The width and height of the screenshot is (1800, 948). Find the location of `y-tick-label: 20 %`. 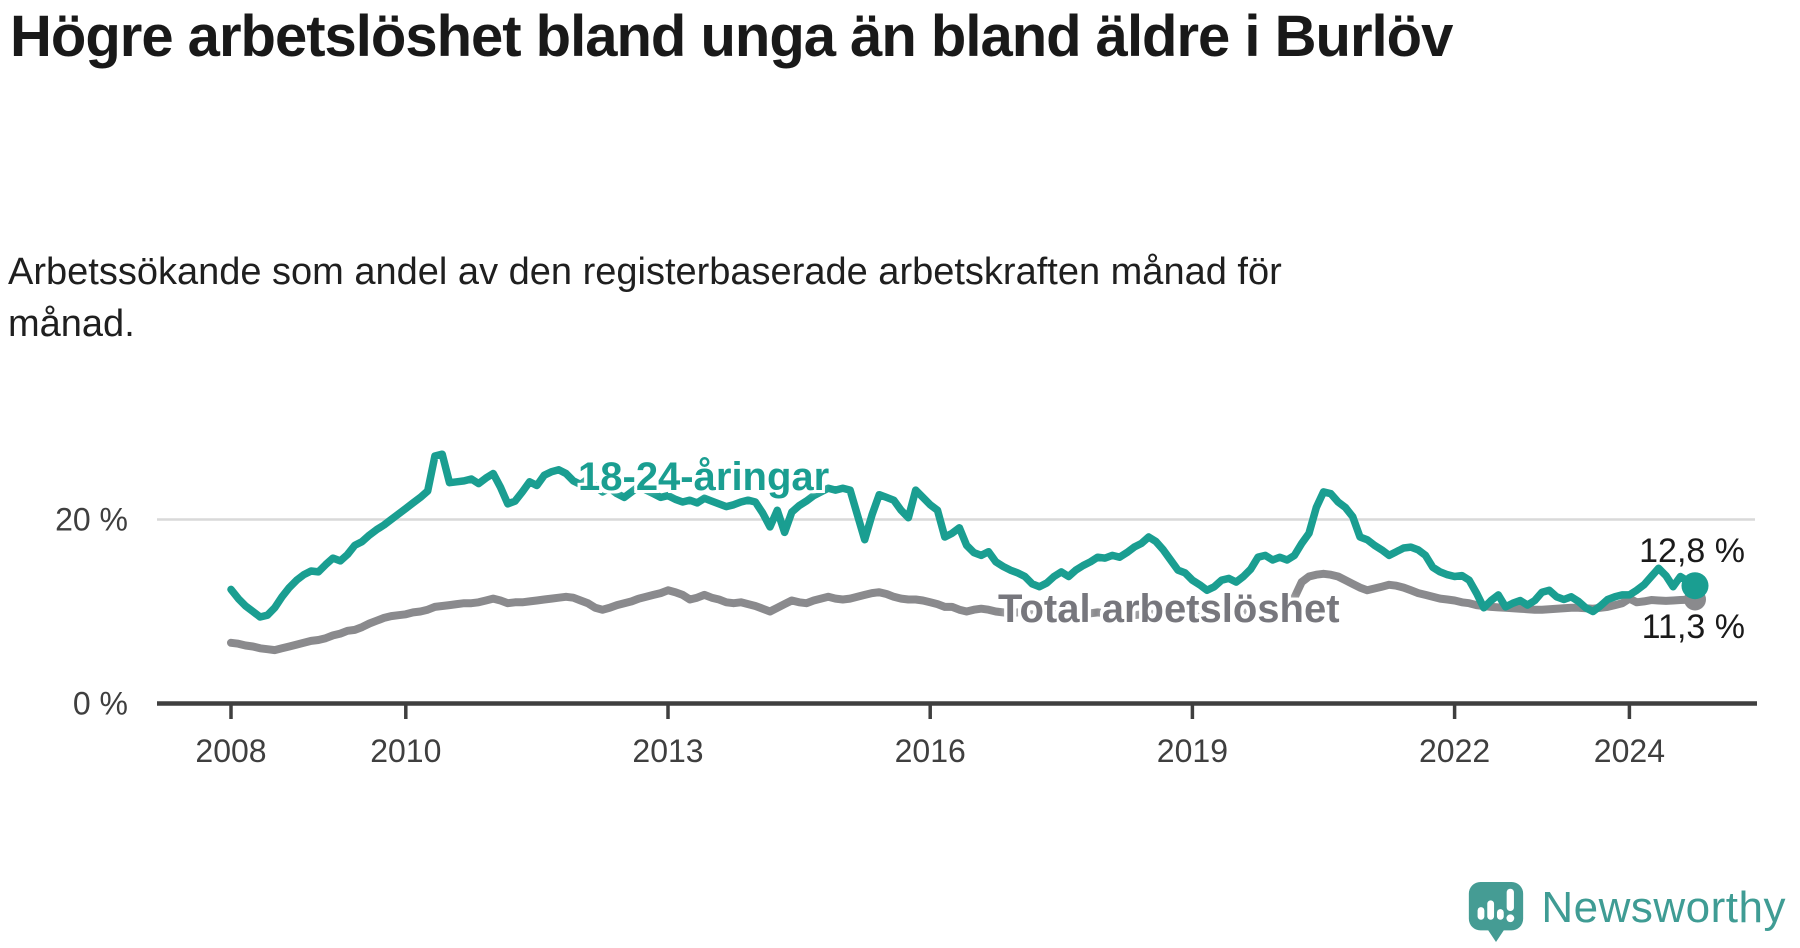

y-tick-label: 20 % is located at coordinates (91, 520).